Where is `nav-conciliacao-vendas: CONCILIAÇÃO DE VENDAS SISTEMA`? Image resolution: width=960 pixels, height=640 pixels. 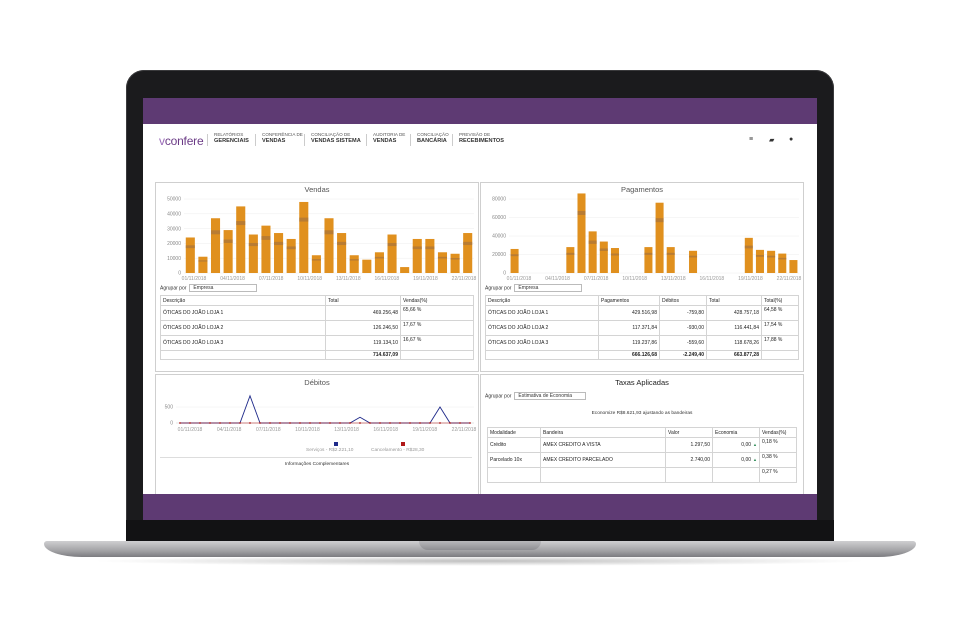
nav-conciliacao-vendas: CONCILIAÇÃO DE VENDAS SISTEMA is located at coordinates (336, 138).